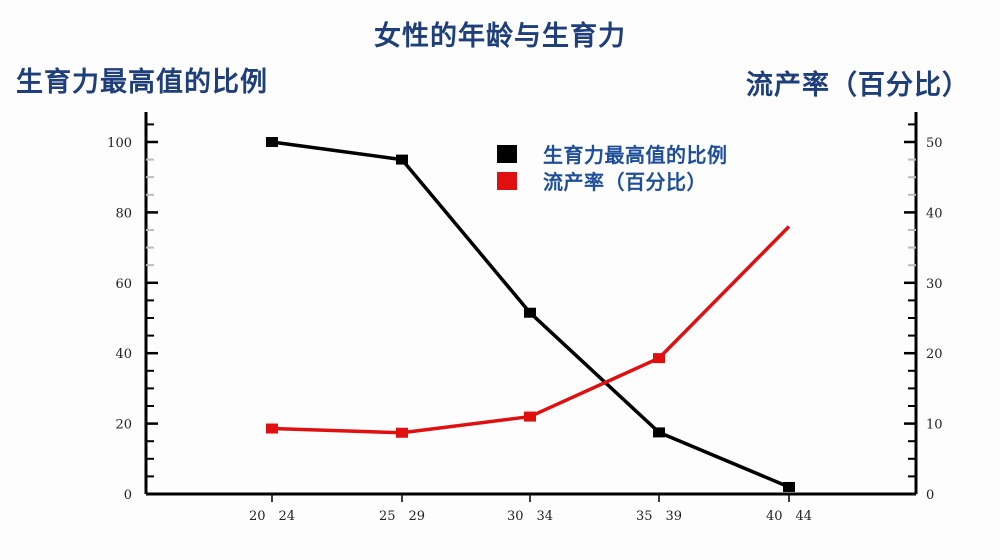 This screenshot has width=1000, height=560. Describe the element at coordinates (119, 143) in the screenshot. I see `y-left-tick-label: 100` at that location.